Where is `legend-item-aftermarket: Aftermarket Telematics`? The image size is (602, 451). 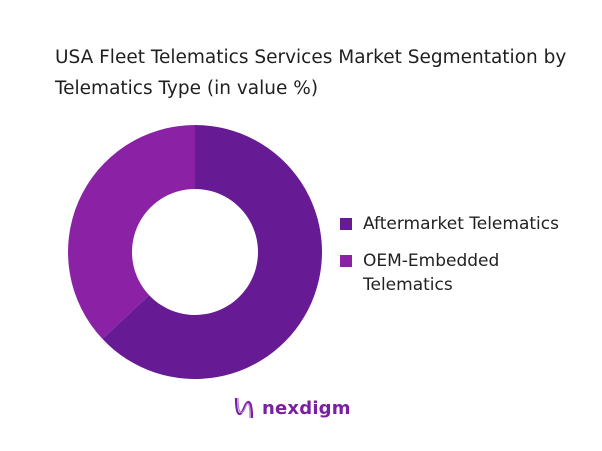
legend-item-aftermarket: Aftermarket Telematics is located at coordinates (471, 224).